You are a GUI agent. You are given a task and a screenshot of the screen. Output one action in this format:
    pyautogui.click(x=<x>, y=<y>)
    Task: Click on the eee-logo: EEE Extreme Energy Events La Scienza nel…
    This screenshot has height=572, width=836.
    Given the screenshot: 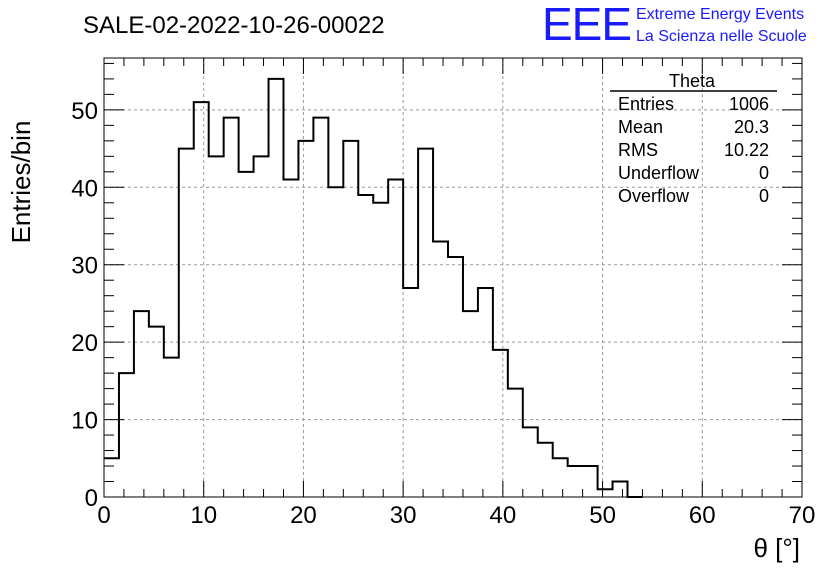 What is the action you would take?
    pyautogui.click(x=674, y=25)
    